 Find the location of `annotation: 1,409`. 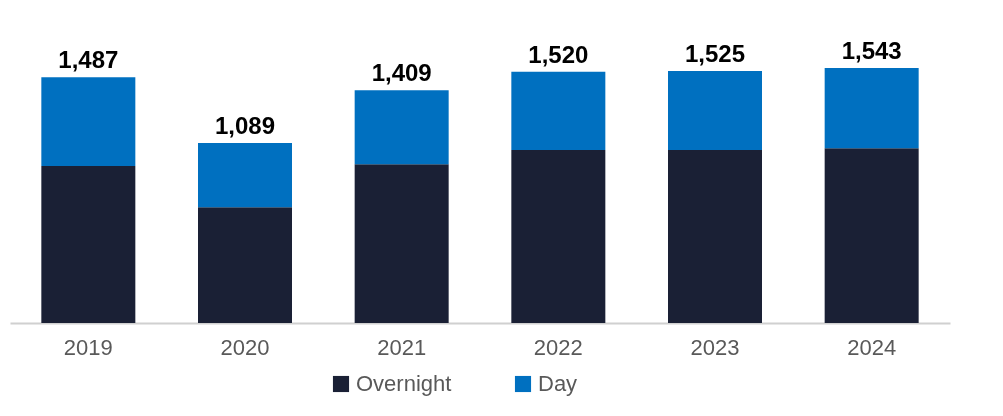

annotation: 1,409 is located at coordinates (401, 73).